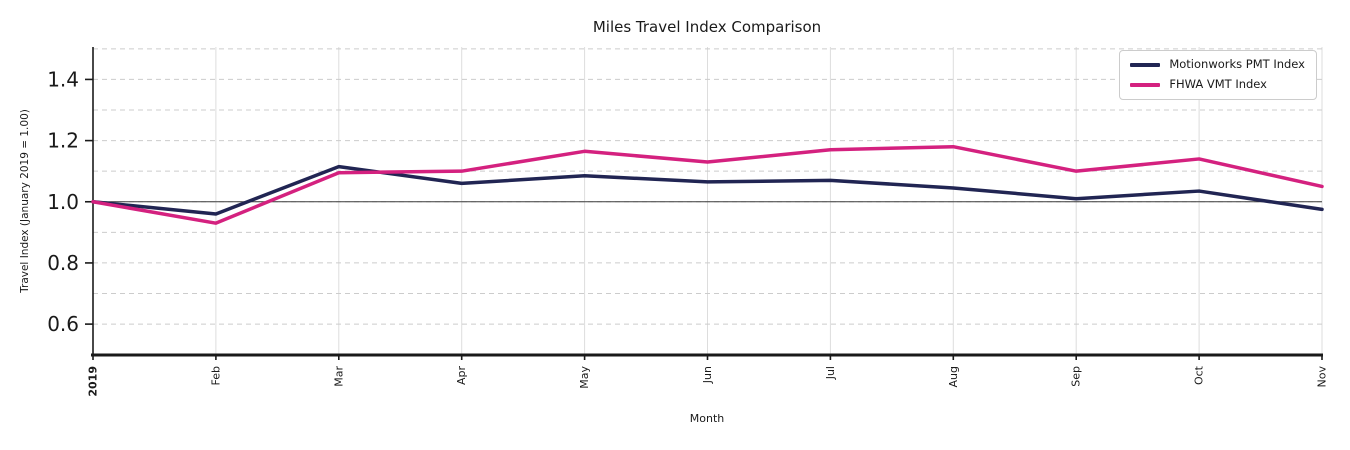  What do you see at coordinates (461, 376) in the screenshot?
I see `x-tick-label: Apr` at bounding box center [461, 376].